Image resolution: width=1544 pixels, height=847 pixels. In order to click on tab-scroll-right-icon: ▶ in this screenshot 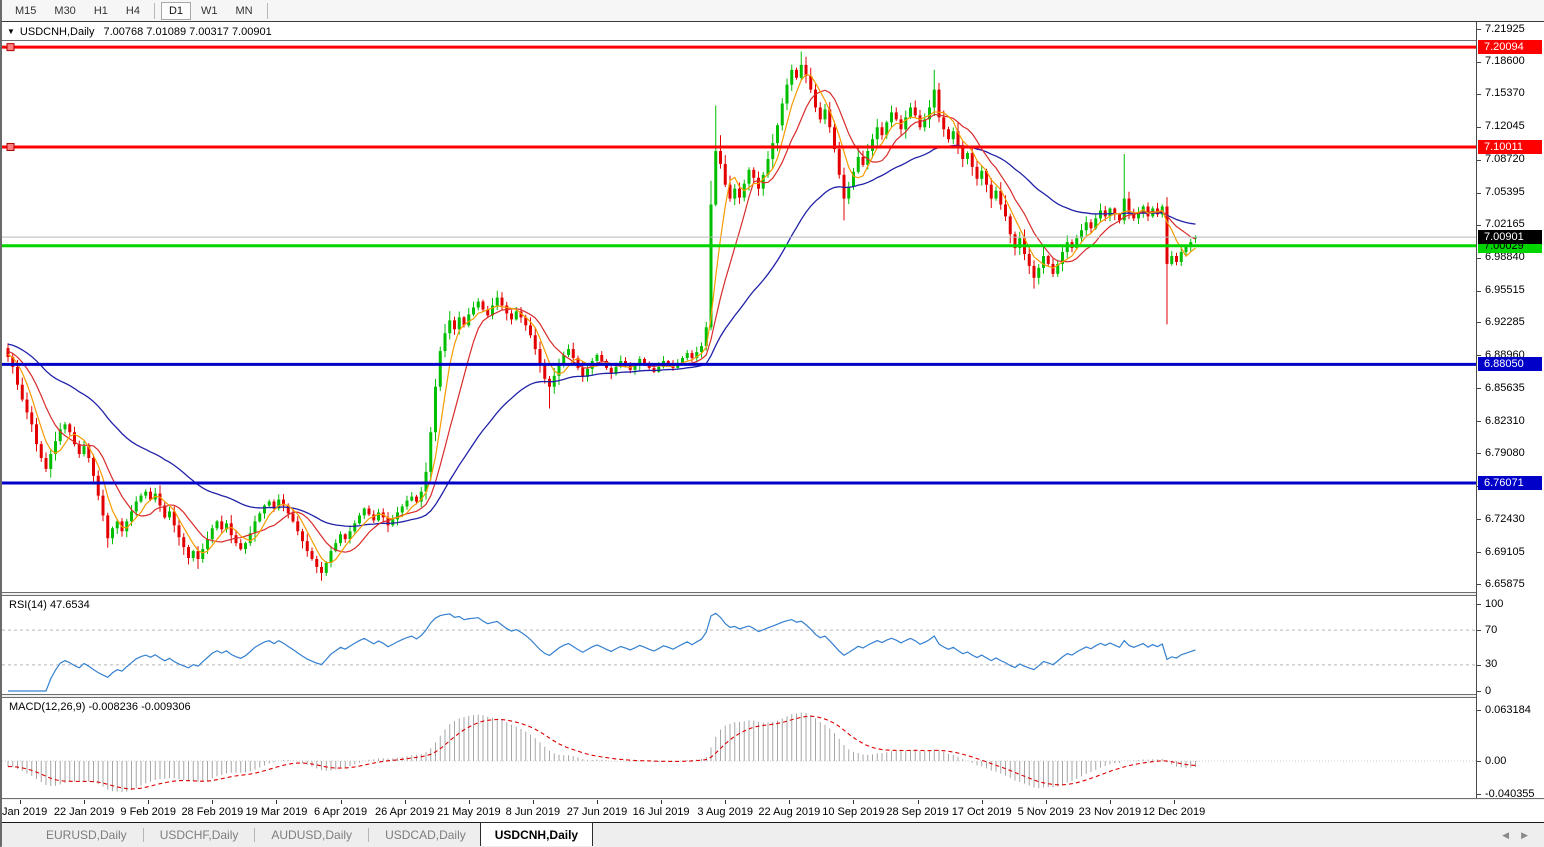, I will do `click(1530, 835)`.